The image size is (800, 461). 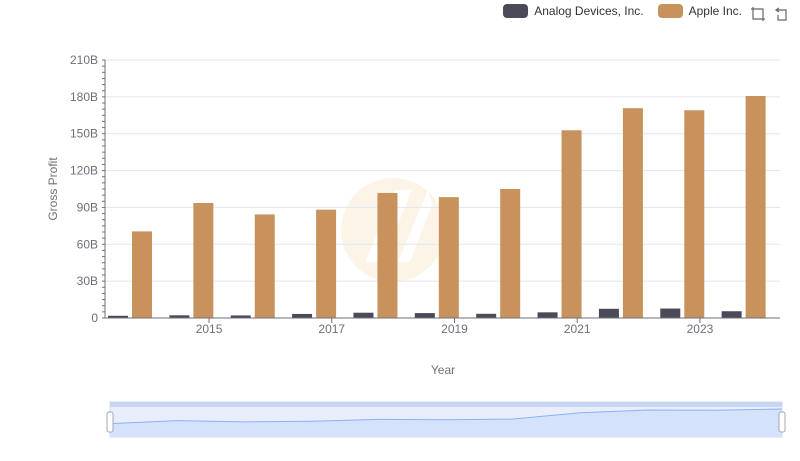 I want to click on bar-apple-2017, so click(x=326, y=263).